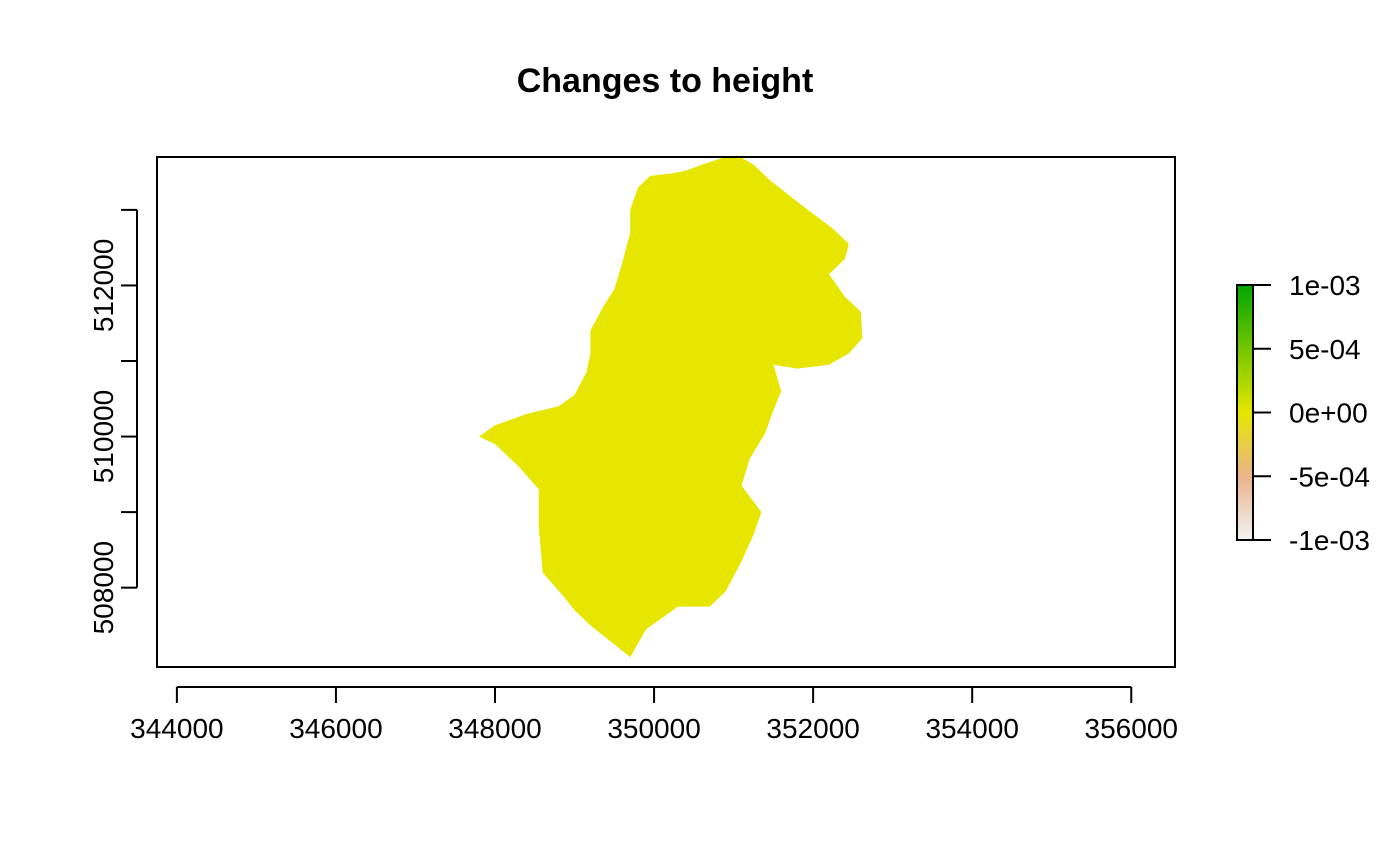 The image size is (1400, 865). What do you see at coordinates (335, 728) in the screenshot?
I see `x-tick-label: 346000` at bounding box center [335, 728].